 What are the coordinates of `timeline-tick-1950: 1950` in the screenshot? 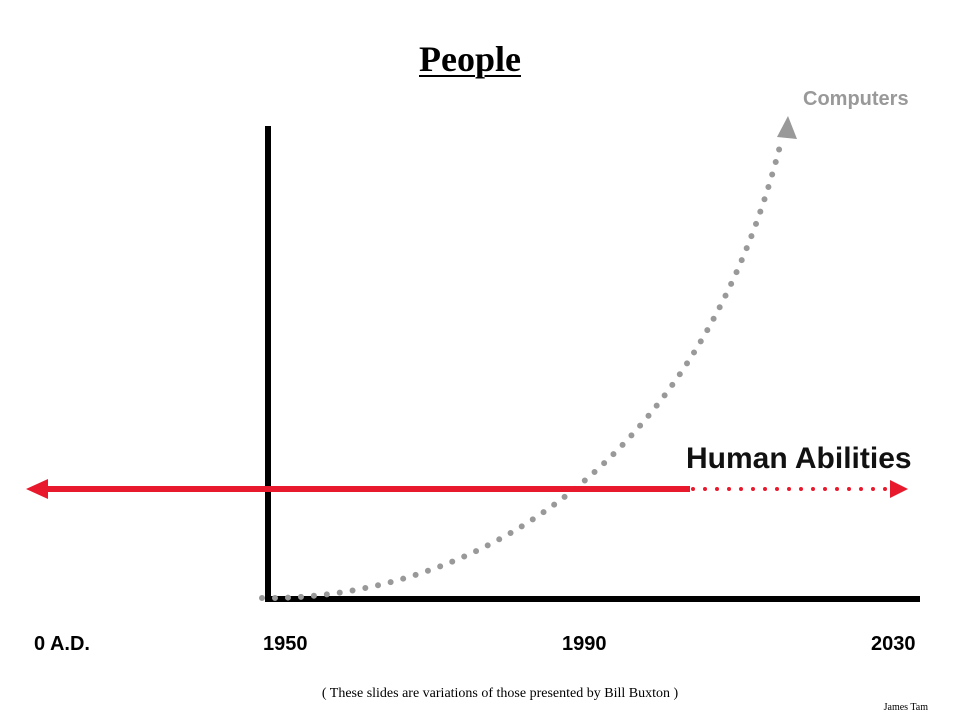 It's located at (285, 644).